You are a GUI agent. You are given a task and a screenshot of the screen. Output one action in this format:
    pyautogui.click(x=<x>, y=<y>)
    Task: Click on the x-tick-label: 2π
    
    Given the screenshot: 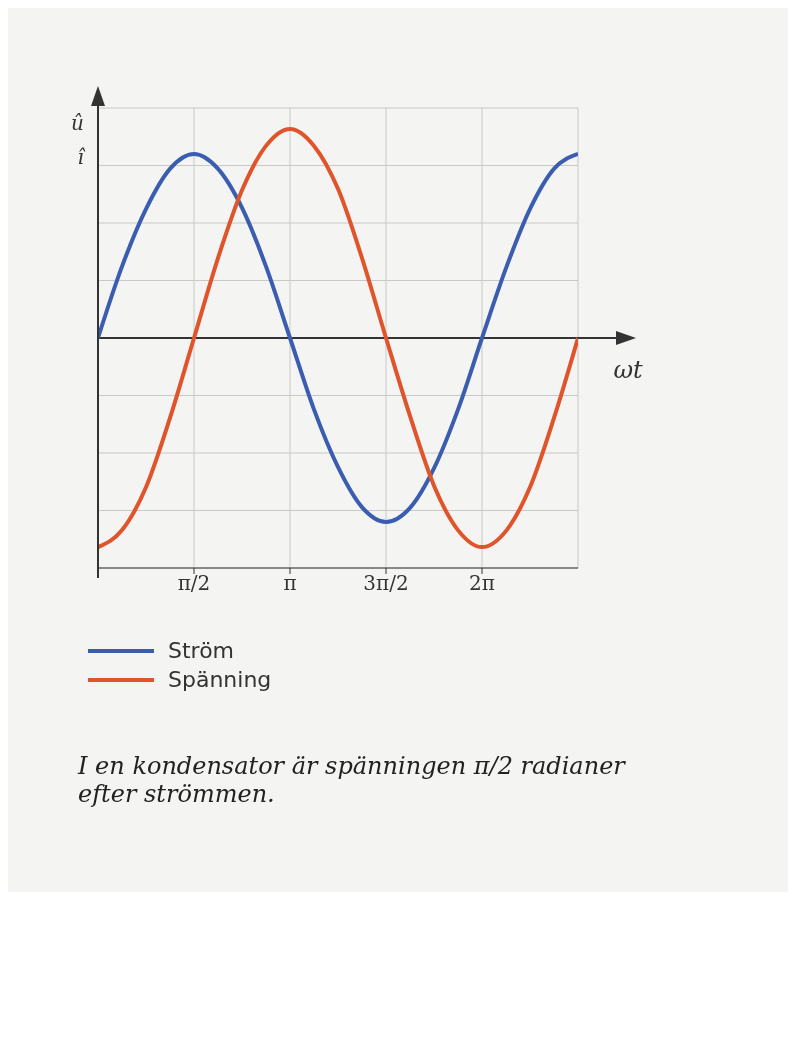 What is the action you would take?
    pyautogui.click(x=482, y=583)
    